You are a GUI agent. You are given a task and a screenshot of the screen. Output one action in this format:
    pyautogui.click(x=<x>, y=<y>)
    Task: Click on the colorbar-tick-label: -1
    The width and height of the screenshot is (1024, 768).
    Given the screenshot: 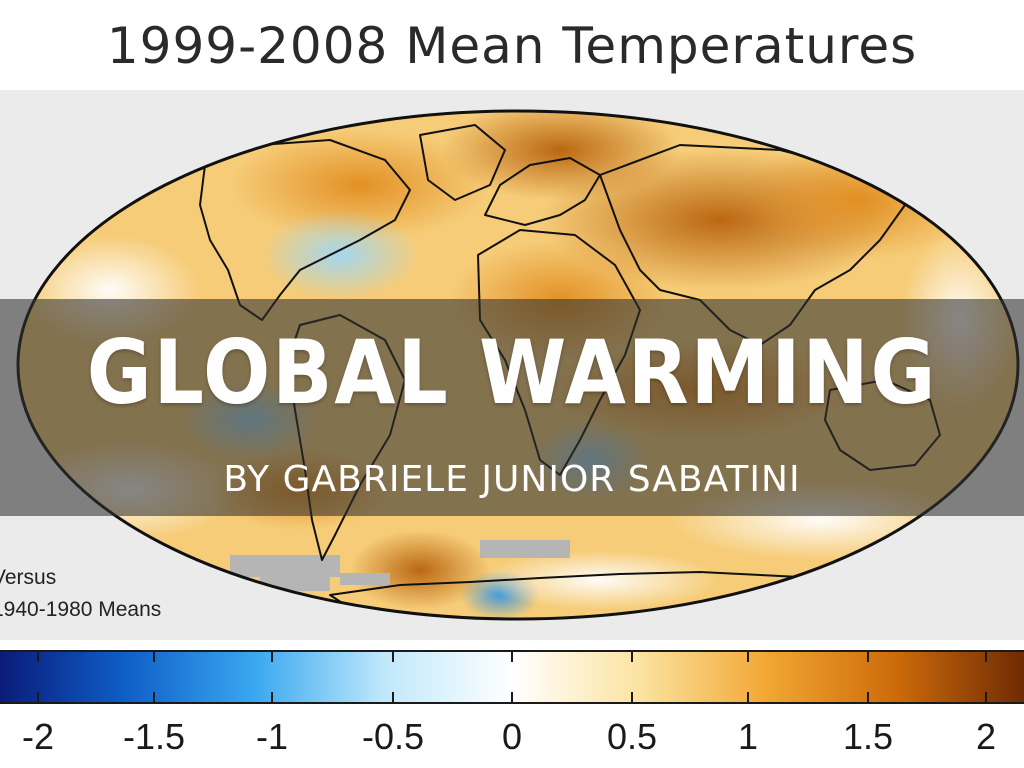 What is the action you would take?
    pyautogui.click(x=272, y=736)
    